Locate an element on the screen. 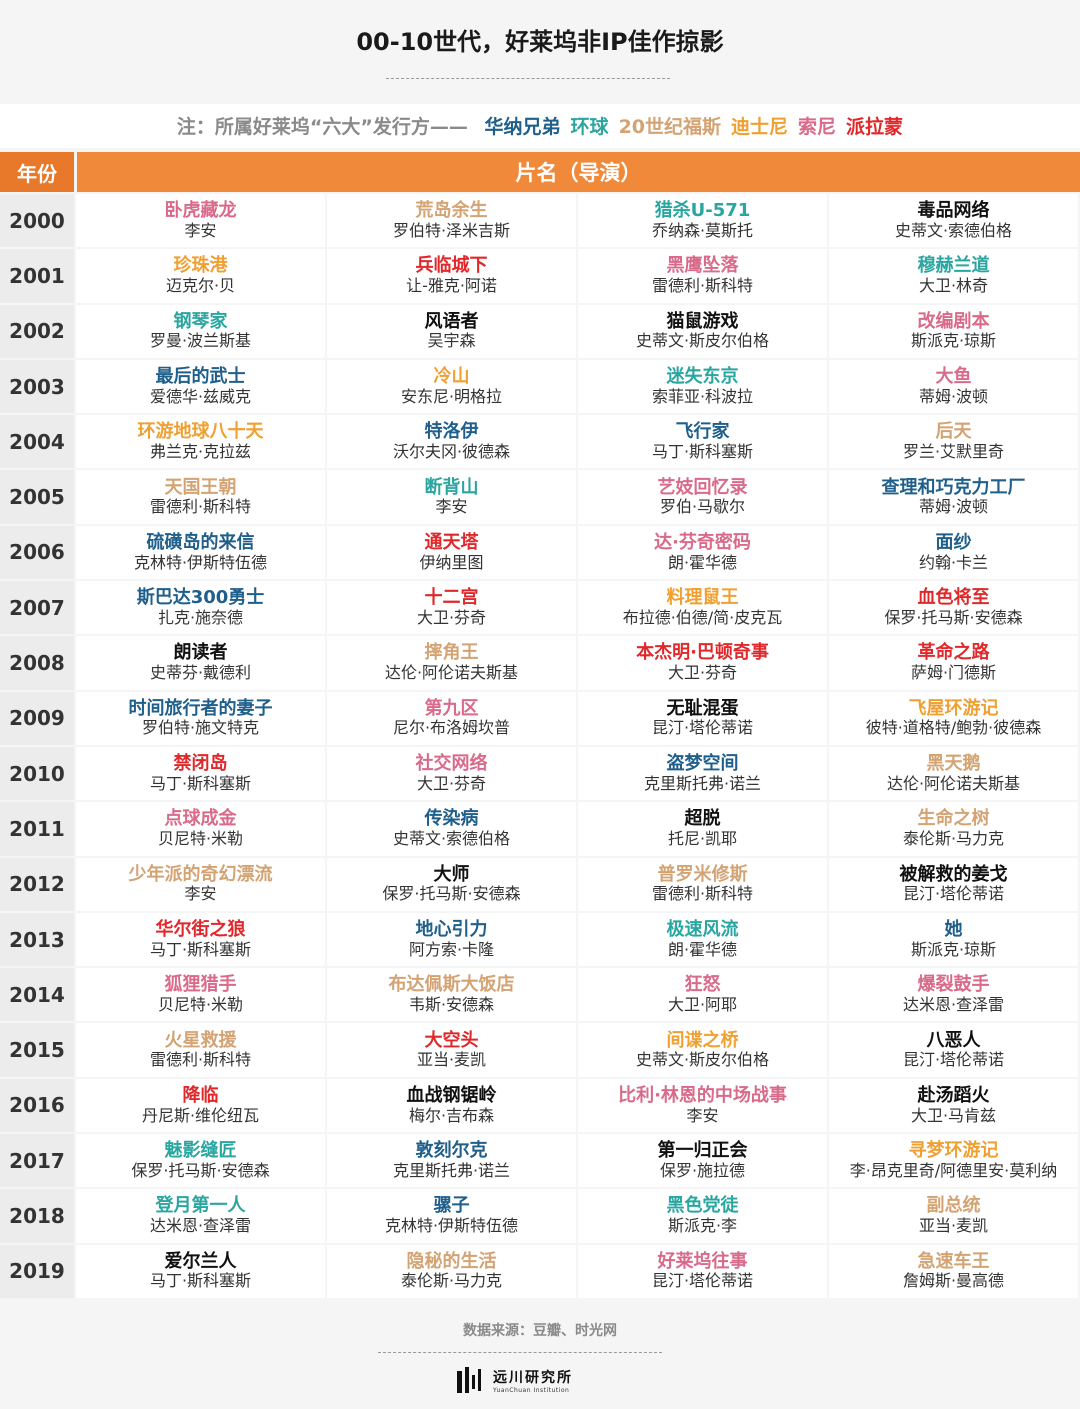  film-cell: 天国王朝 雷德利·斯科特 is located at coordinates (200, 497).